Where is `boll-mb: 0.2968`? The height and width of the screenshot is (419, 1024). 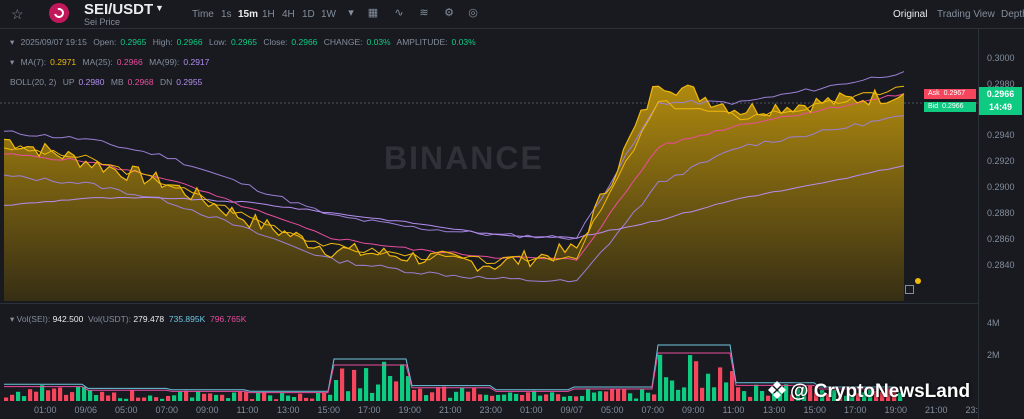 boll-mb: 0.2968 is located at coordinates (140, 82).